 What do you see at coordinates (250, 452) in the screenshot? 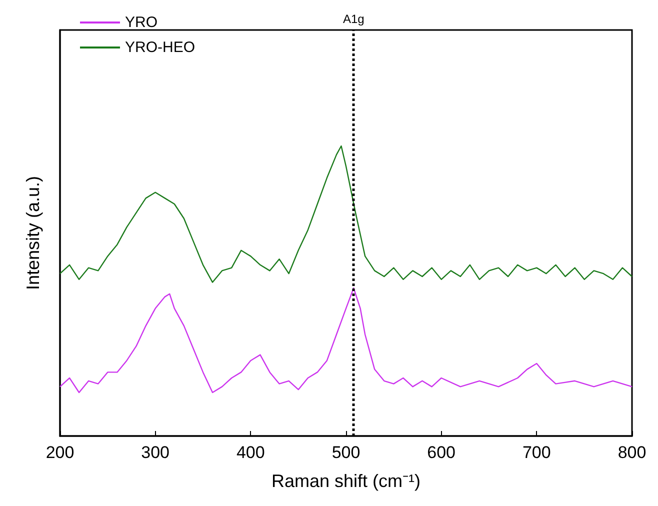
I see `x-tick-label: 400` at bounding box center [250, 452].